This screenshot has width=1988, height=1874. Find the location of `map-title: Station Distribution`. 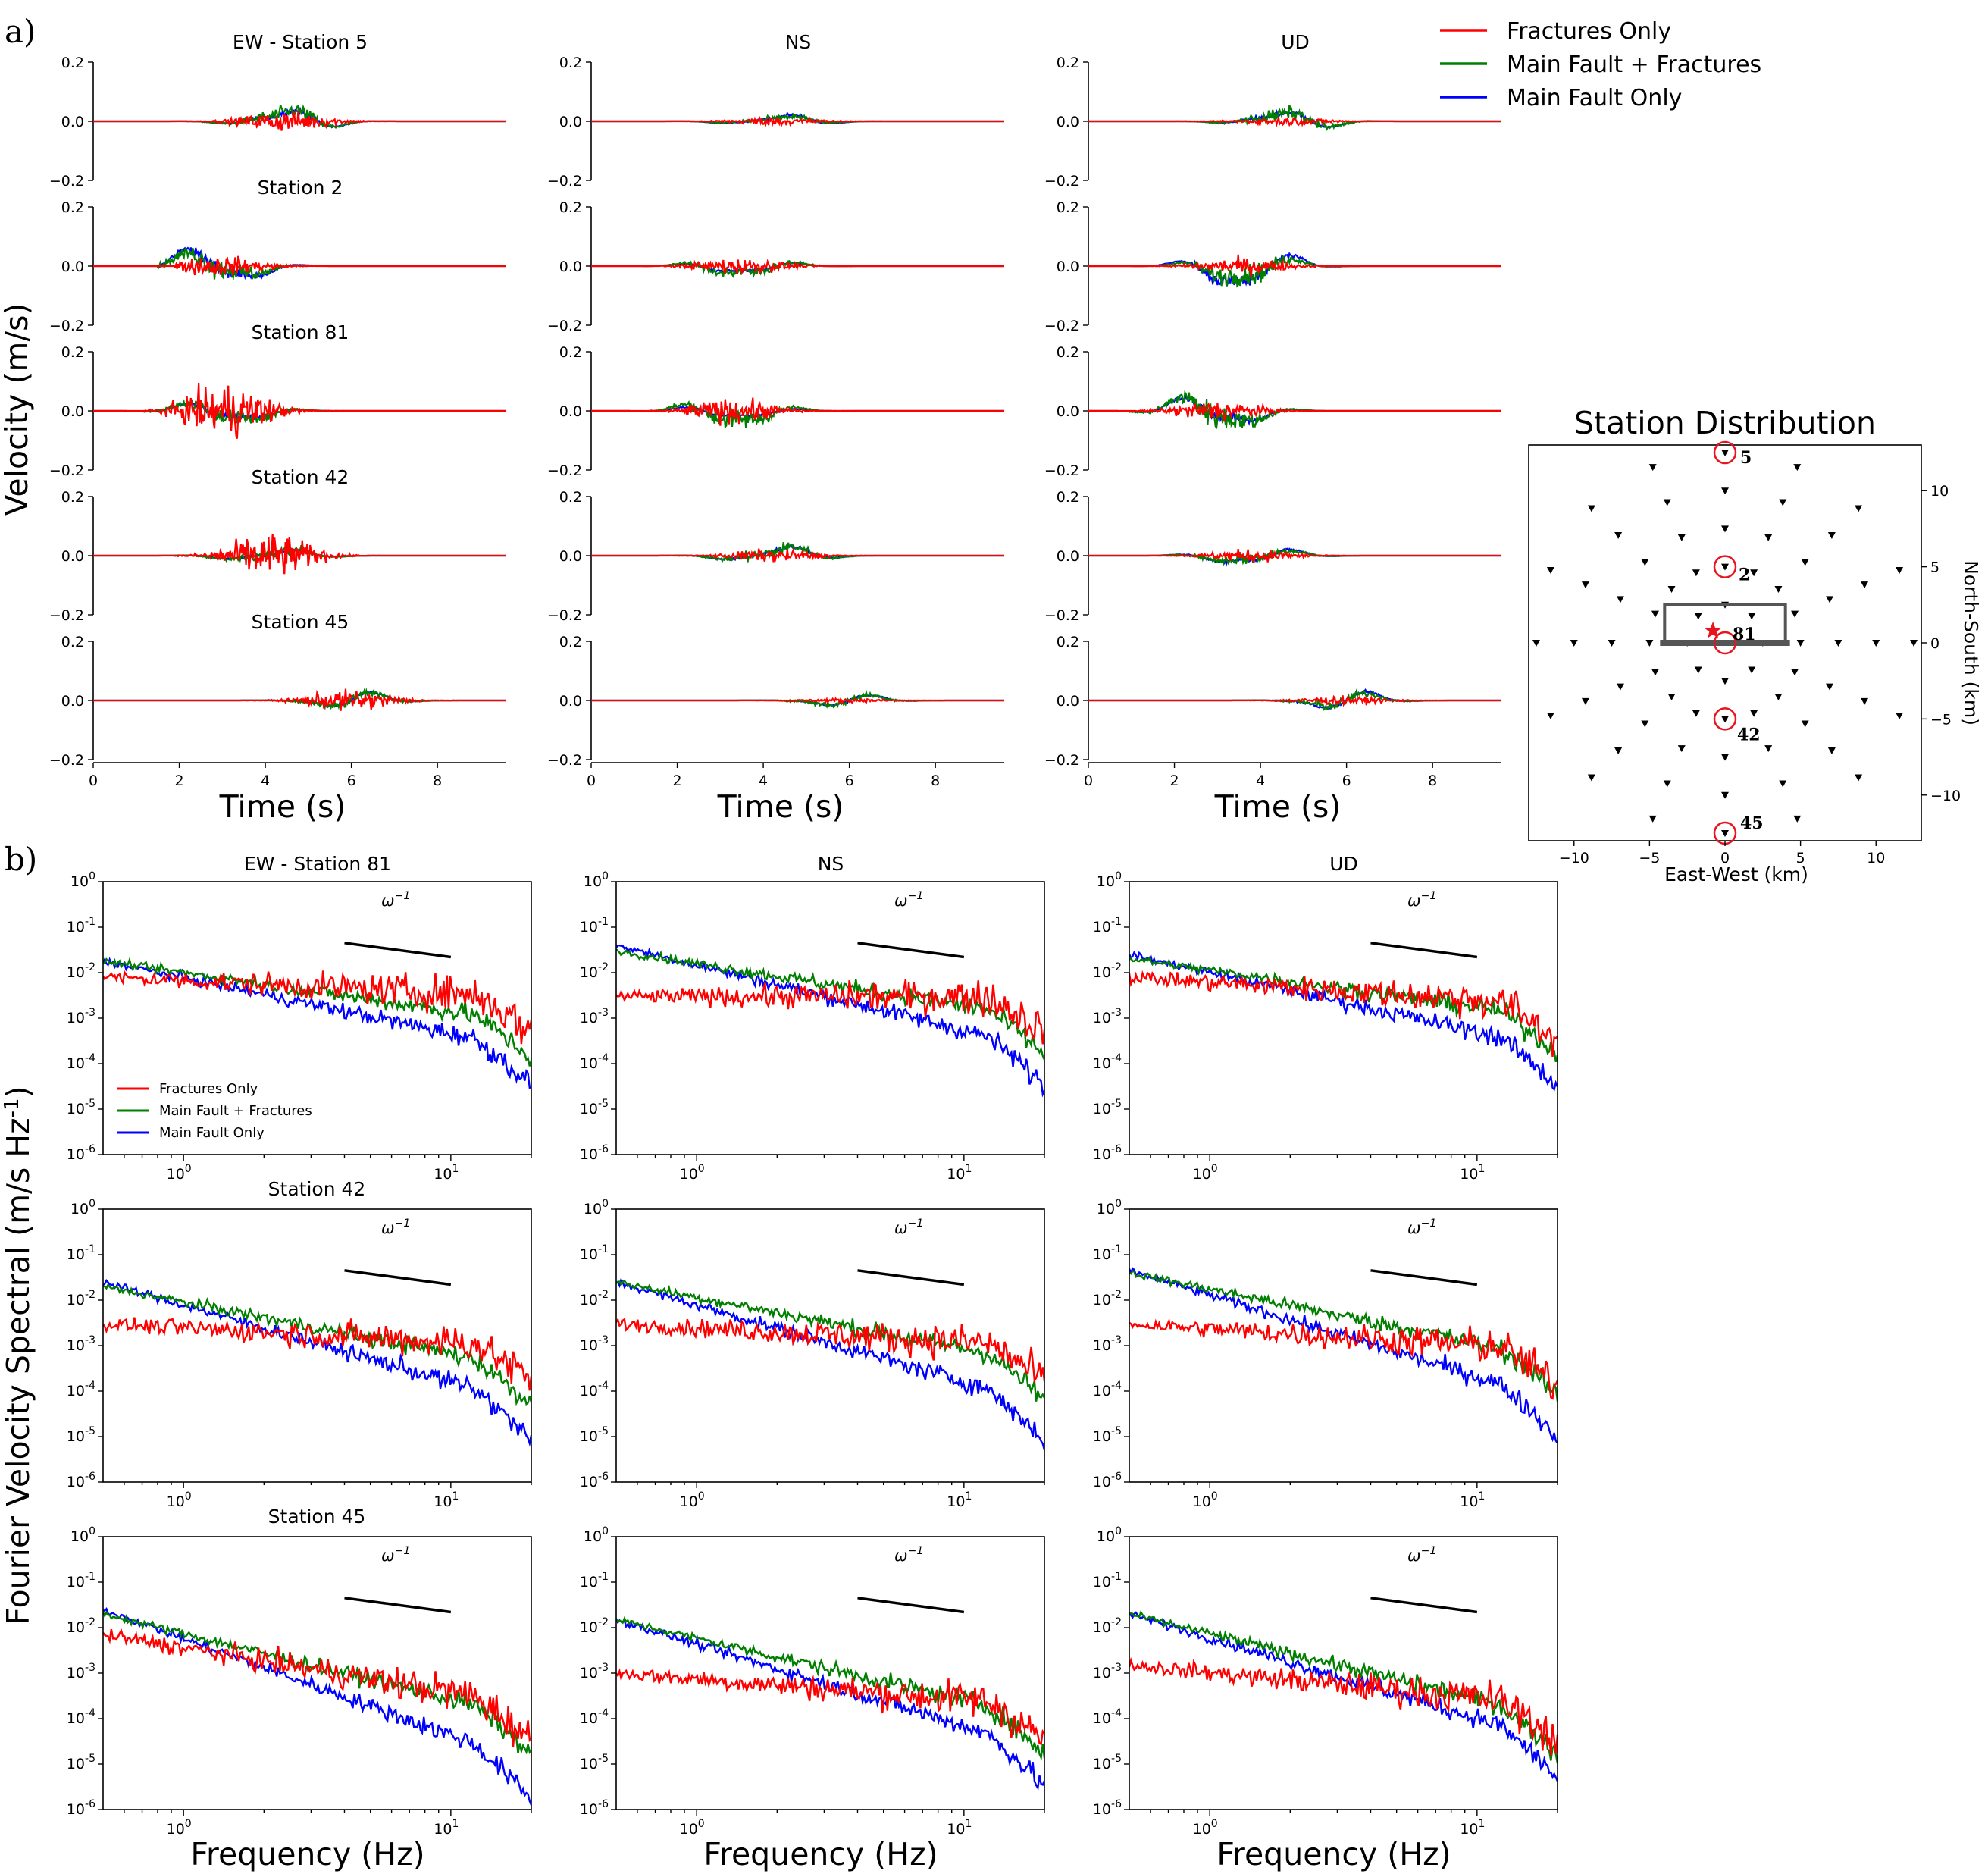

map-title: Station Distribution is located at coordinates (1725, 423).